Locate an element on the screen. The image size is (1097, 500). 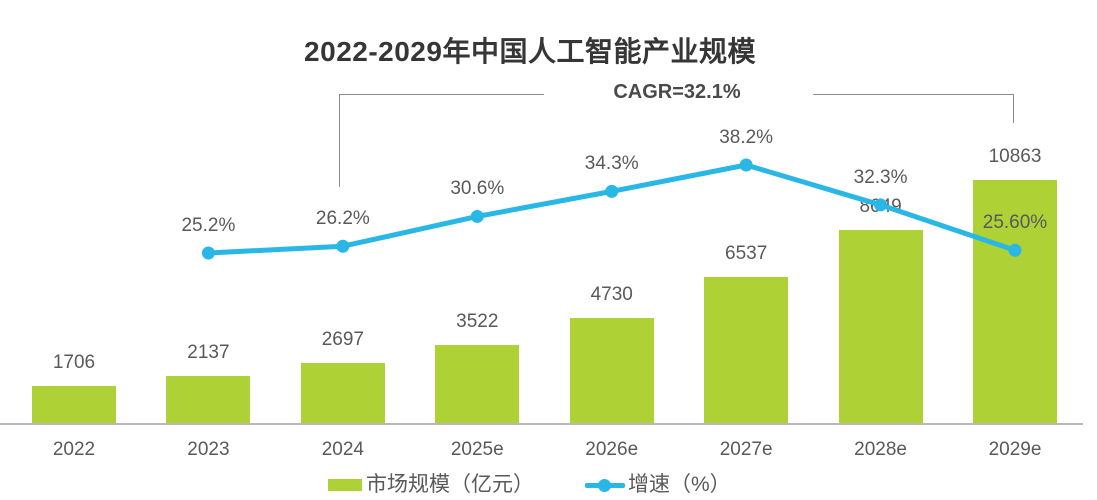
bar-2023 is located at coordinates (208, 399).